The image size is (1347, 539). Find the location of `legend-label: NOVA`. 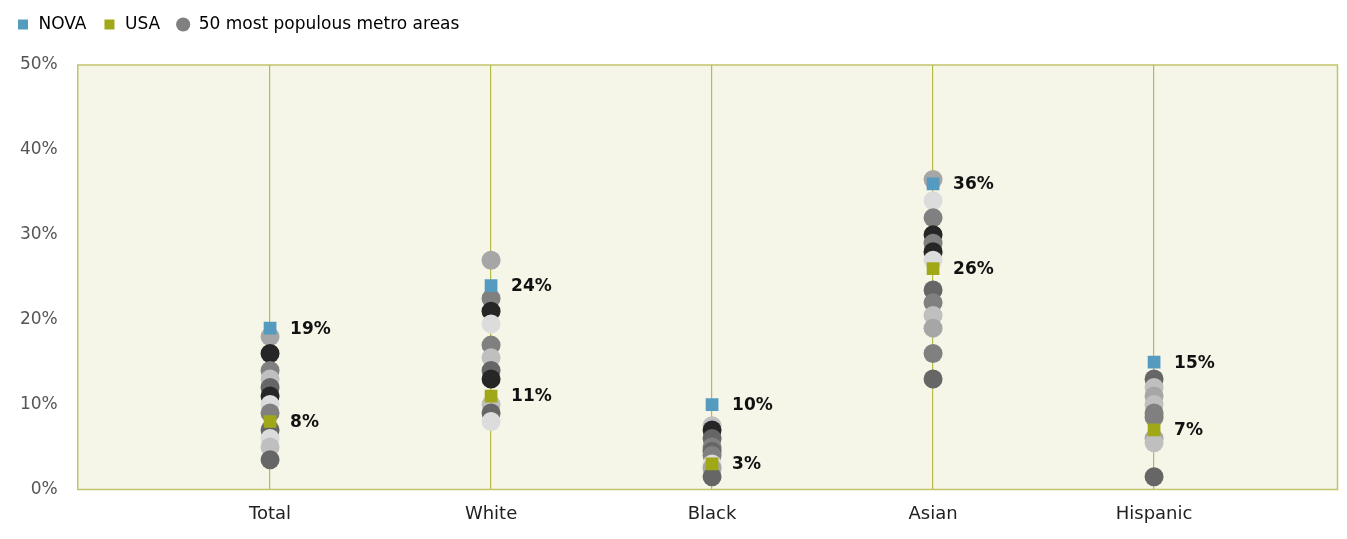

legend-label: NOVA is located at coordinates (62, 22).